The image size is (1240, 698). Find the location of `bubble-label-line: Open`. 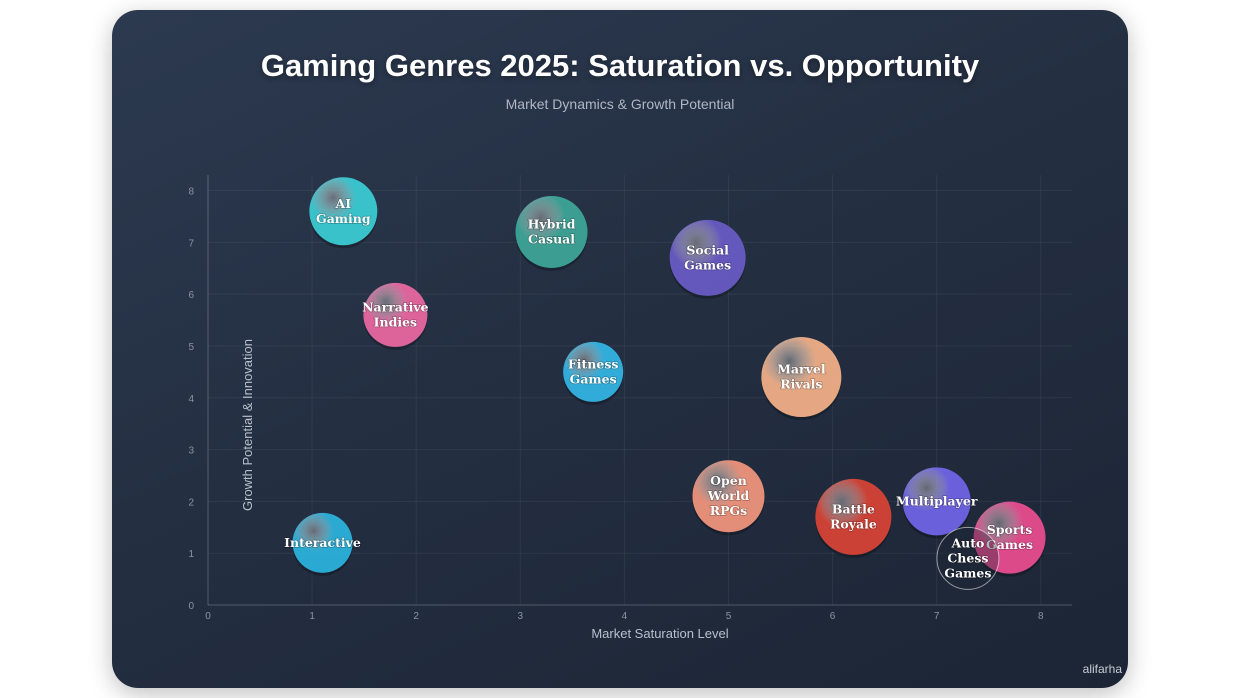

bubble-label-line: Open is located at coordinates (728, 480).